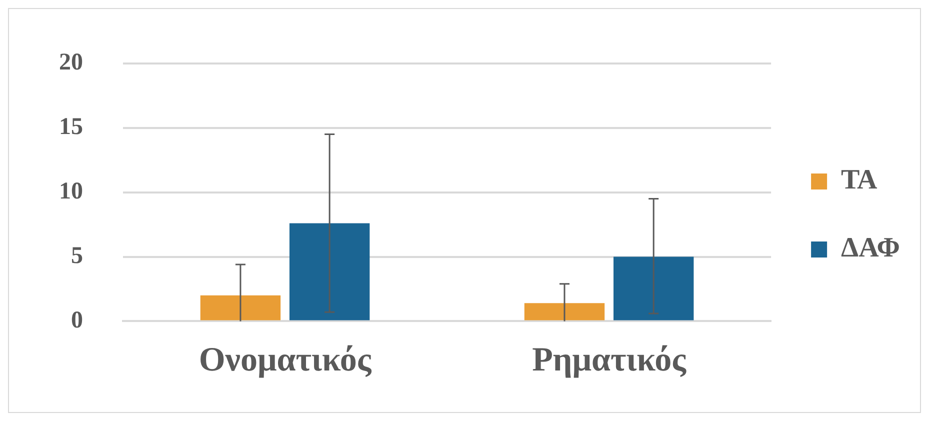  What do you see at coordinates (71, 191) in the screenshot?
I see `y-tick-label: 10` at bounding box center [71, 191].